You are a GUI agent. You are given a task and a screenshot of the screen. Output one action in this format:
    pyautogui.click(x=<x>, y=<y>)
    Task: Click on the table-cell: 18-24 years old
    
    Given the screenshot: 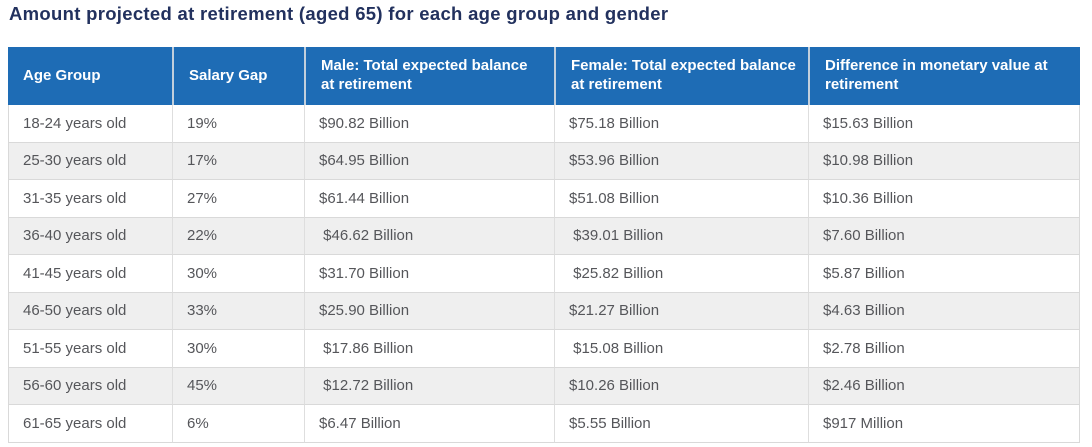 What is the action you would take?
    pyautogui.click(x=90, y=124)
    